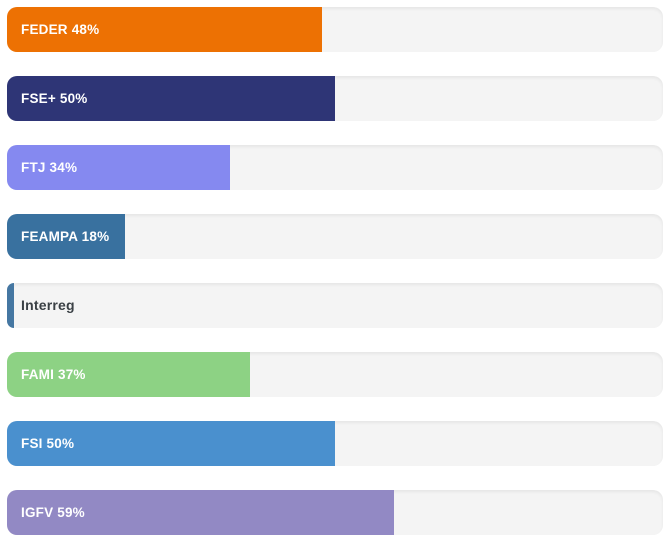 Image resolution: width=667 pixels, height=544 pixels. What do you see at coordinates (164, 29) in the screenshot?
I see `bar-fill-feder` at bounding box center [164, 29].